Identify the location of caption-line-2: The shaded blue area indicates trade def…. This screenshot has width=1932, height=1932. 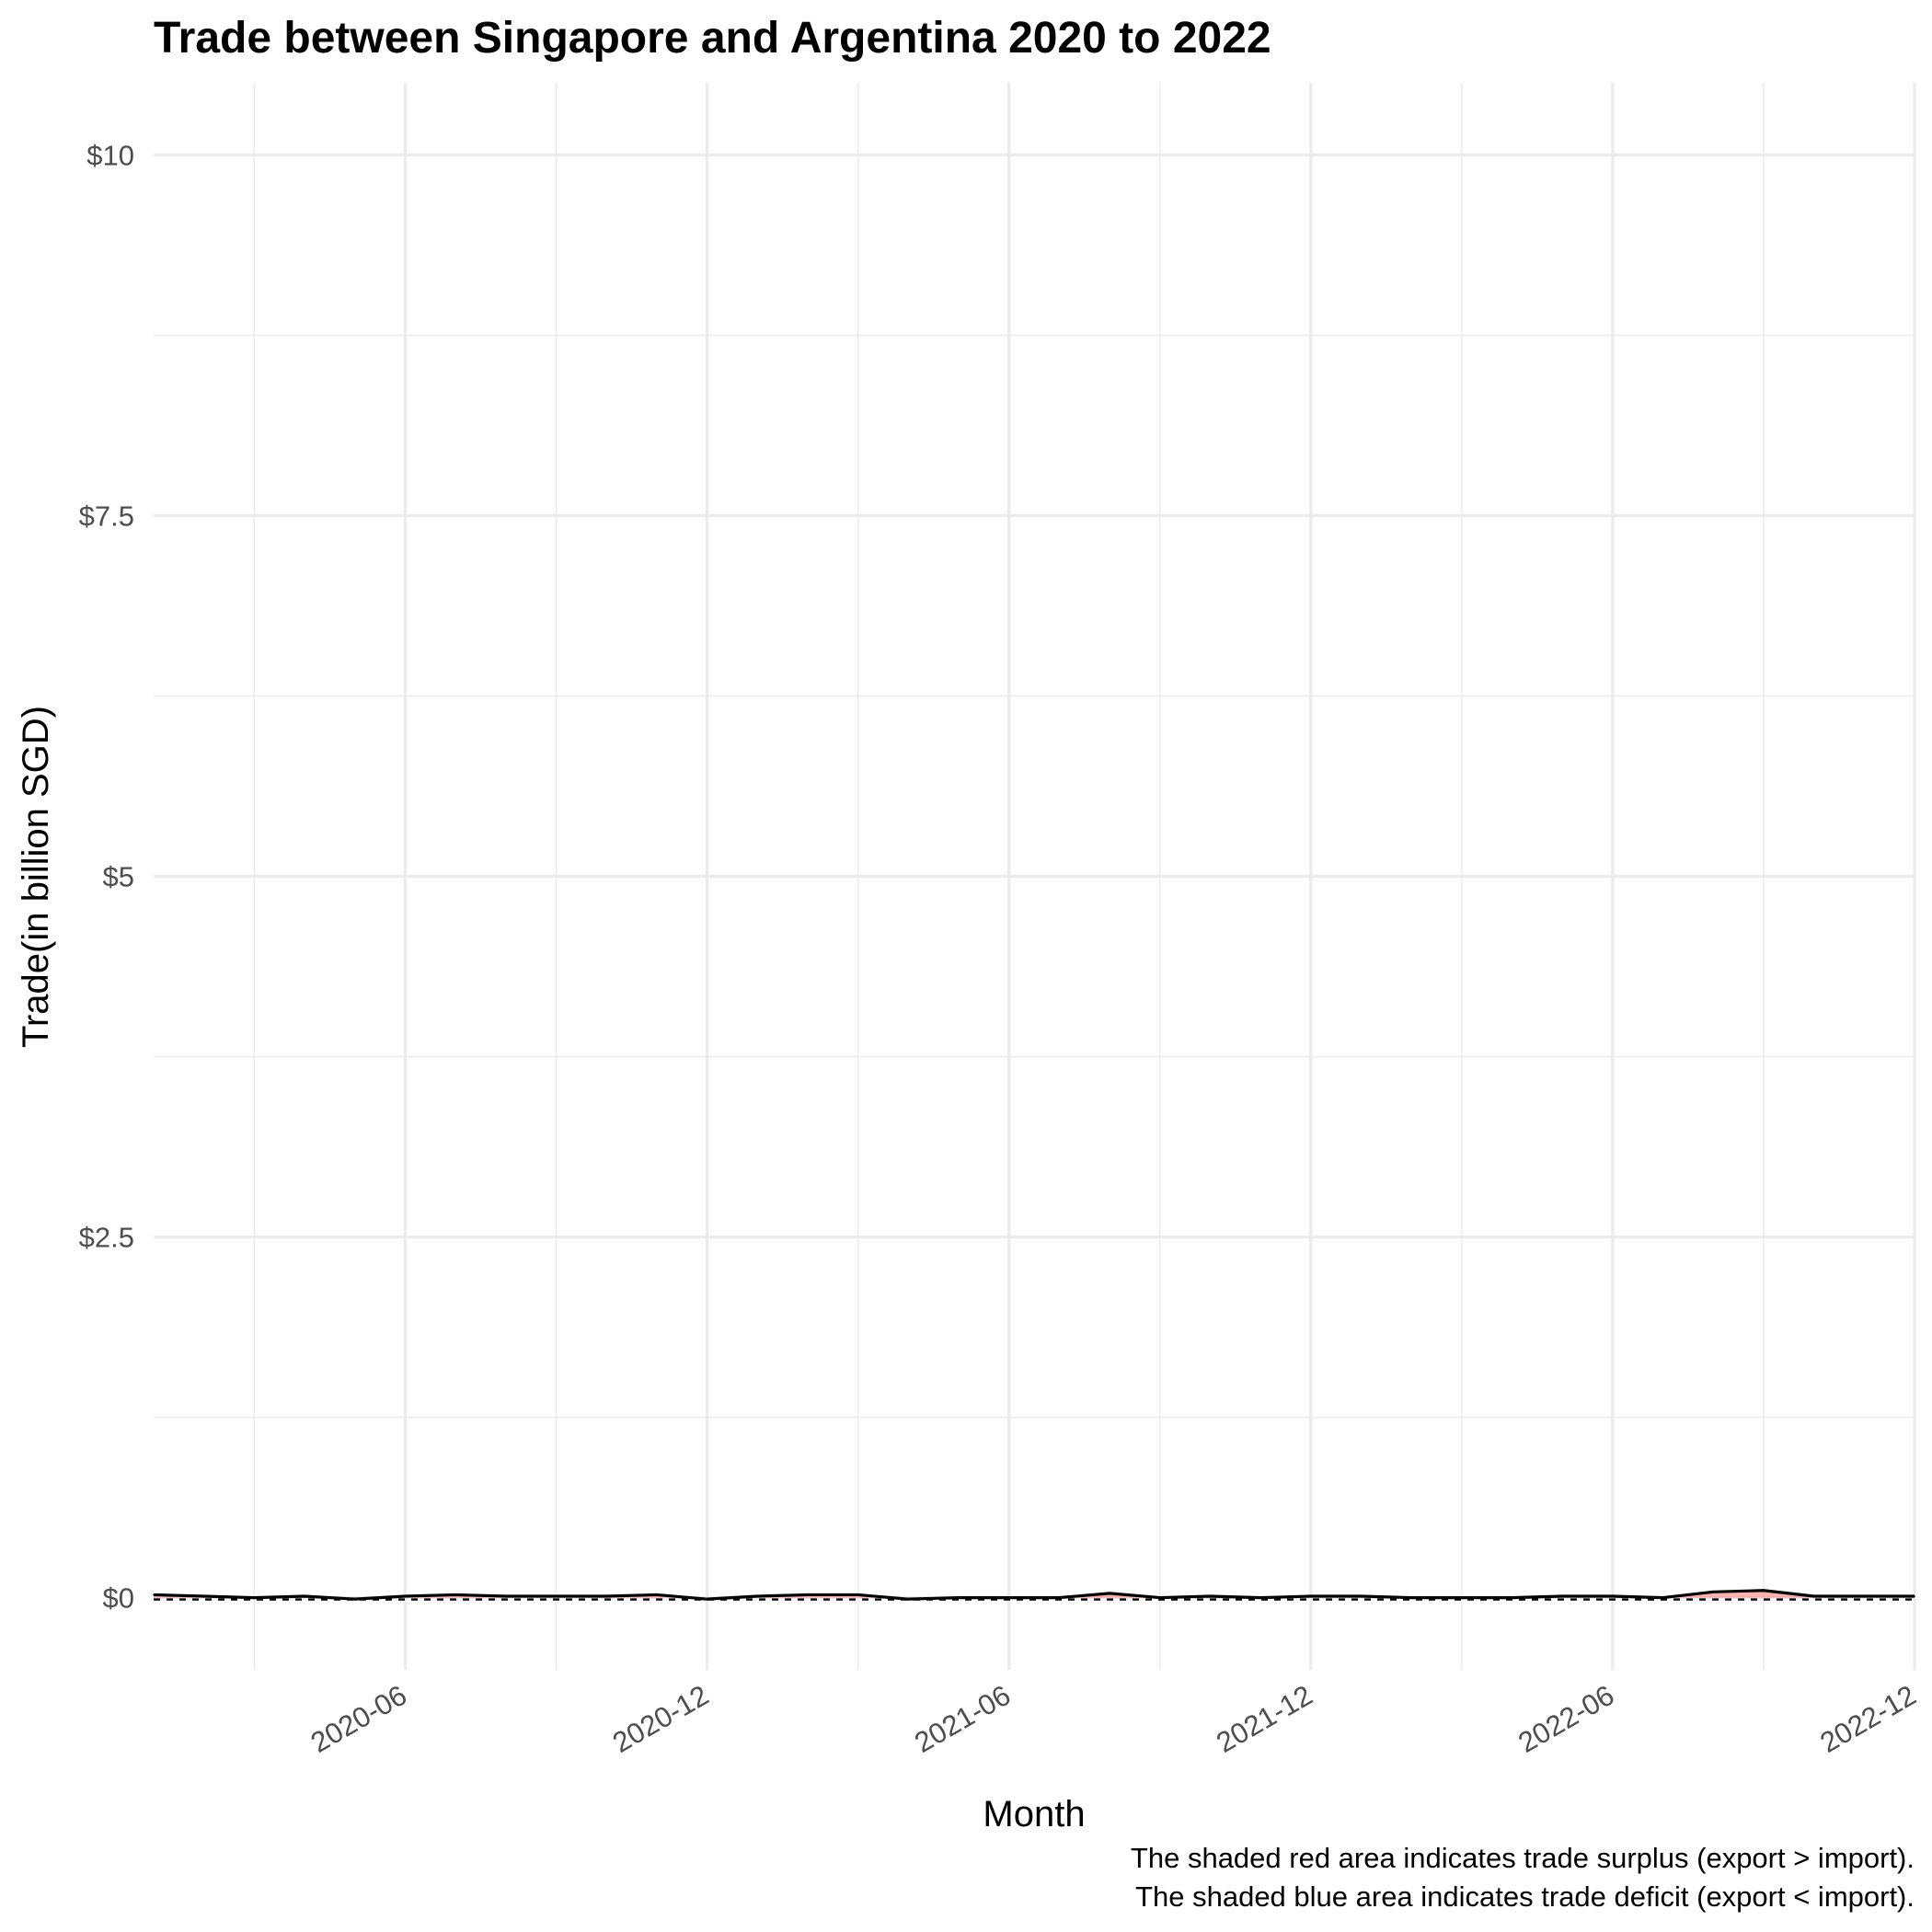
(1525, 1896).